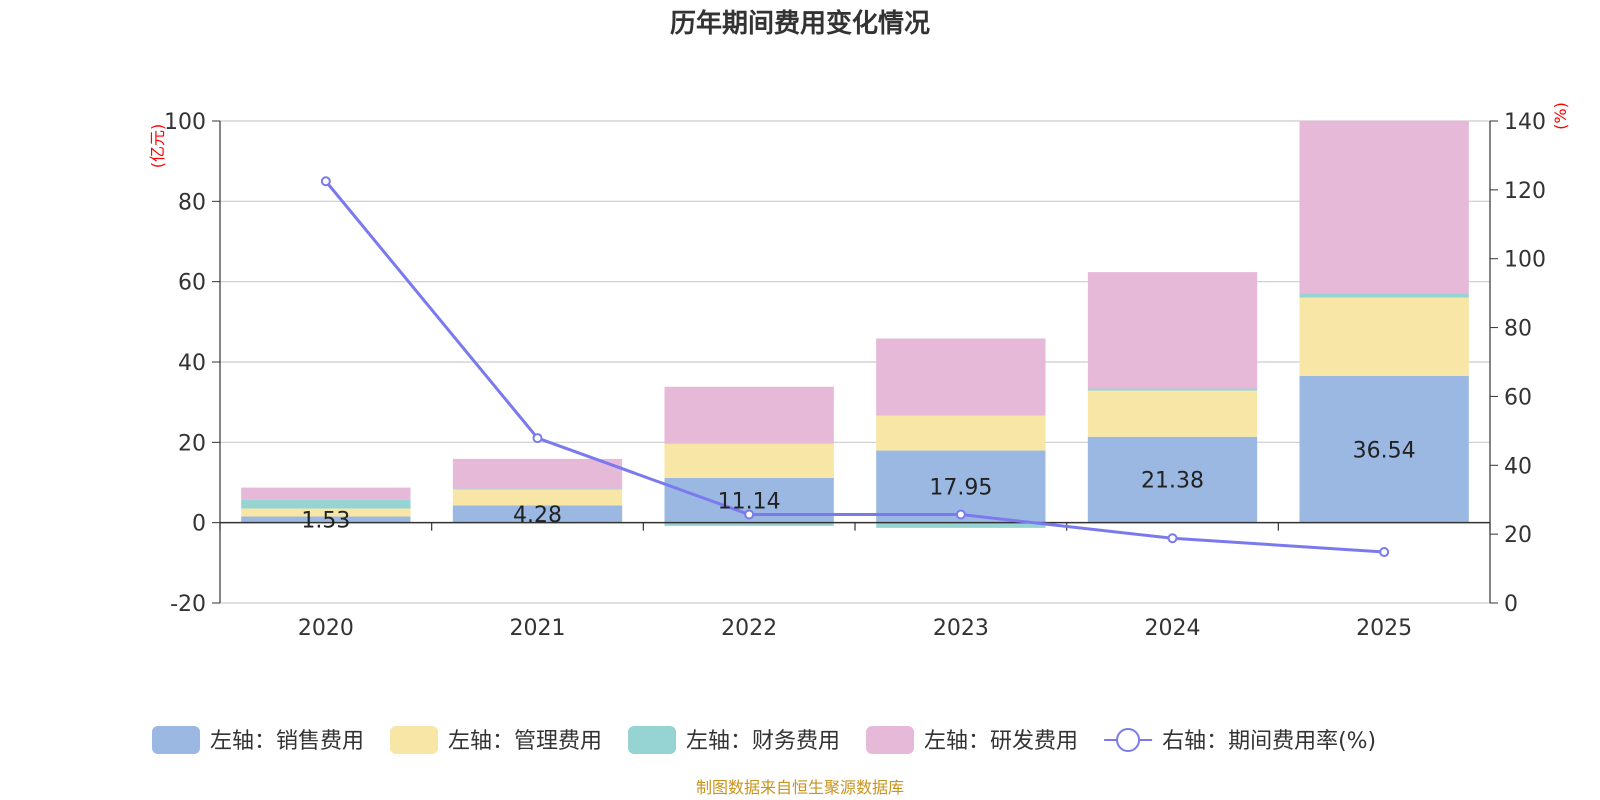 Image resolution: width=1600 pixels, height=800 pixels. What do you see at coordinates (749, 628) in the screenshot?
I see `category-label: 2022` at bounding box center [749, 628].